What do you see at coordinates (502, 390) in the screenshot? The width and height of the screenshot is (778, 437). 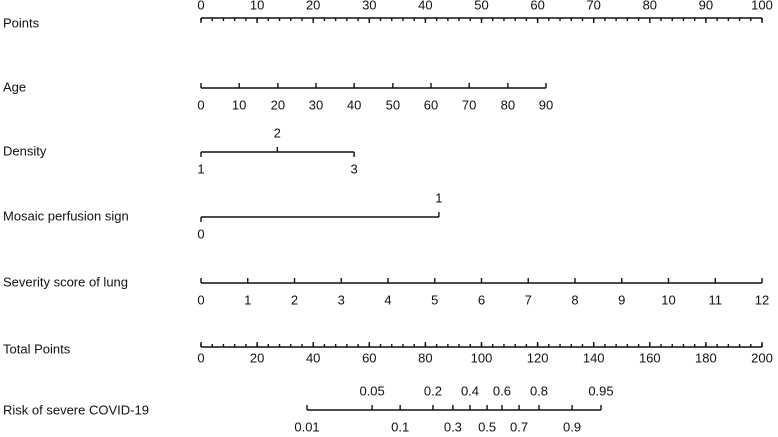 I see `tick-label: 0.6` at bounding box center [502, 390].